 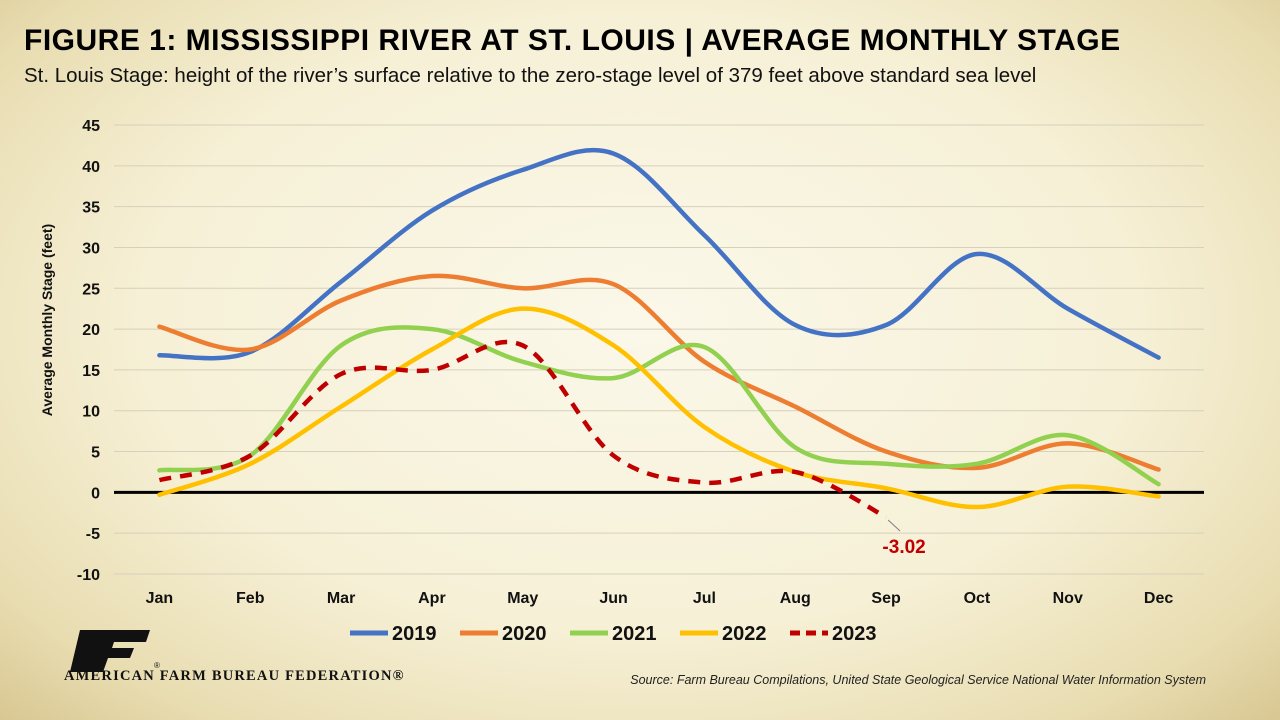 I want to click on x-tick-label: May, so click(x=522, y=598).